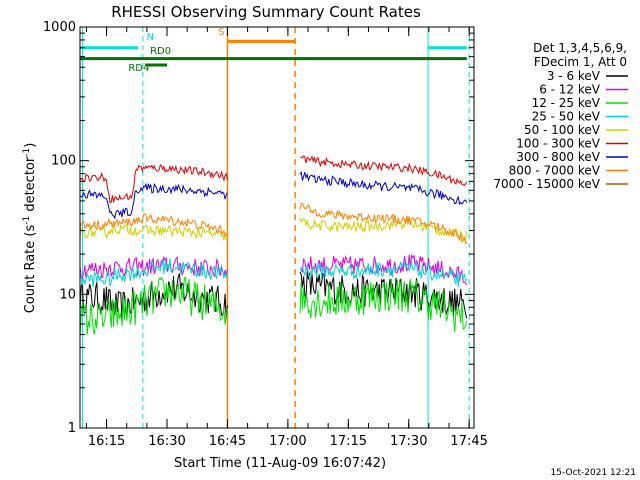  Describe the element at coordinates (555, 171) in the screenshot. I see `legend-label: 800 - 7000 keV` at that location.